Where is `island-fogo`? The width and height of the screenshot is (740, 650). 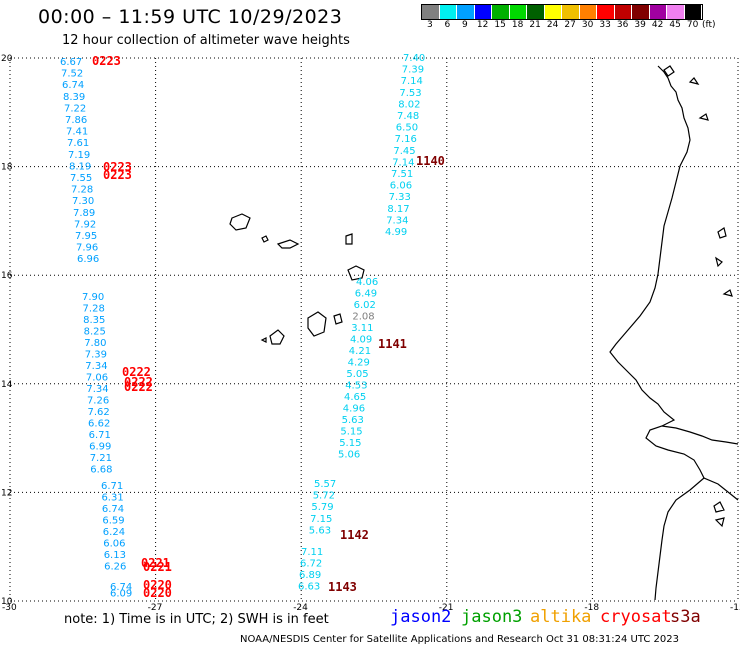 island-fogo is located at coordinates (277, 337).